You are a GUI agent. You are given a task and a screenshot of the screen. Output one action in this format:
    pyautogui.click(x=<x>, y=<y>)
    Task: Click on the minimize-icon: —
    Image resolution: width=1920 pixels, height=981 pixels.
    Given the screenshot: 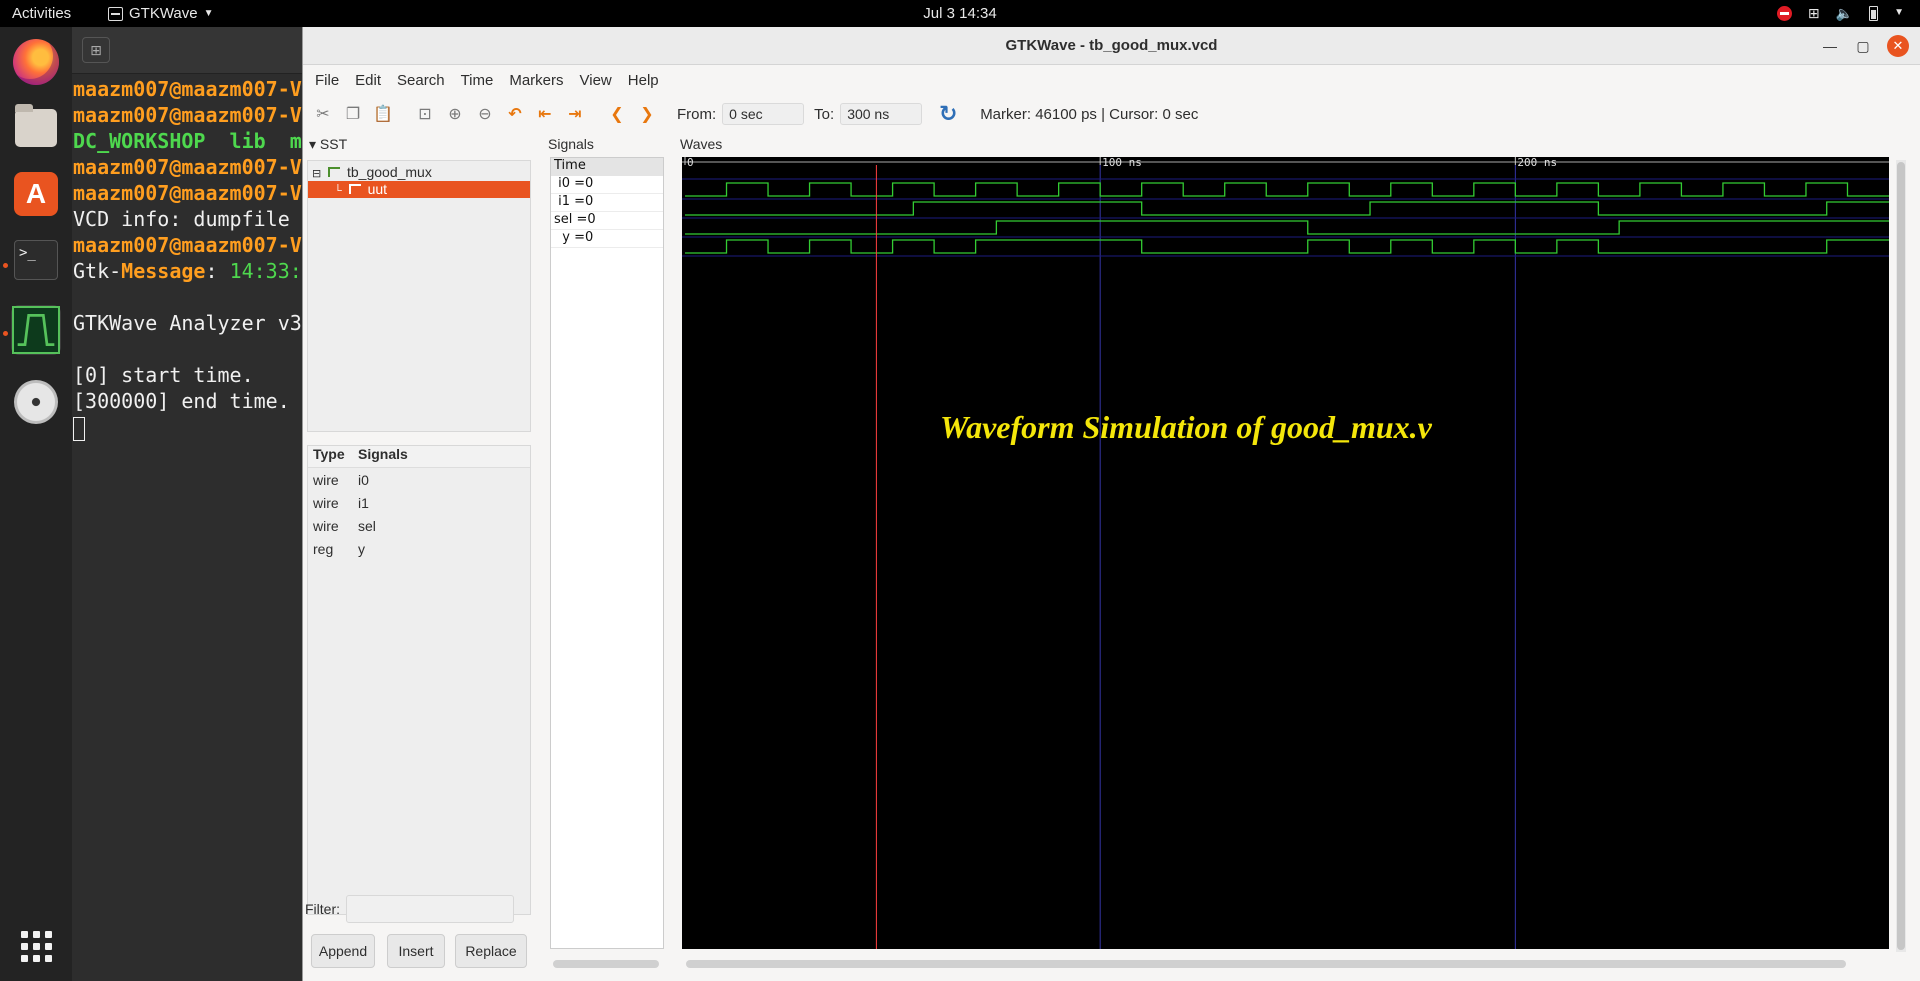 What is the action you would take?
    pyautogui.click(x=1830, y=46)
    